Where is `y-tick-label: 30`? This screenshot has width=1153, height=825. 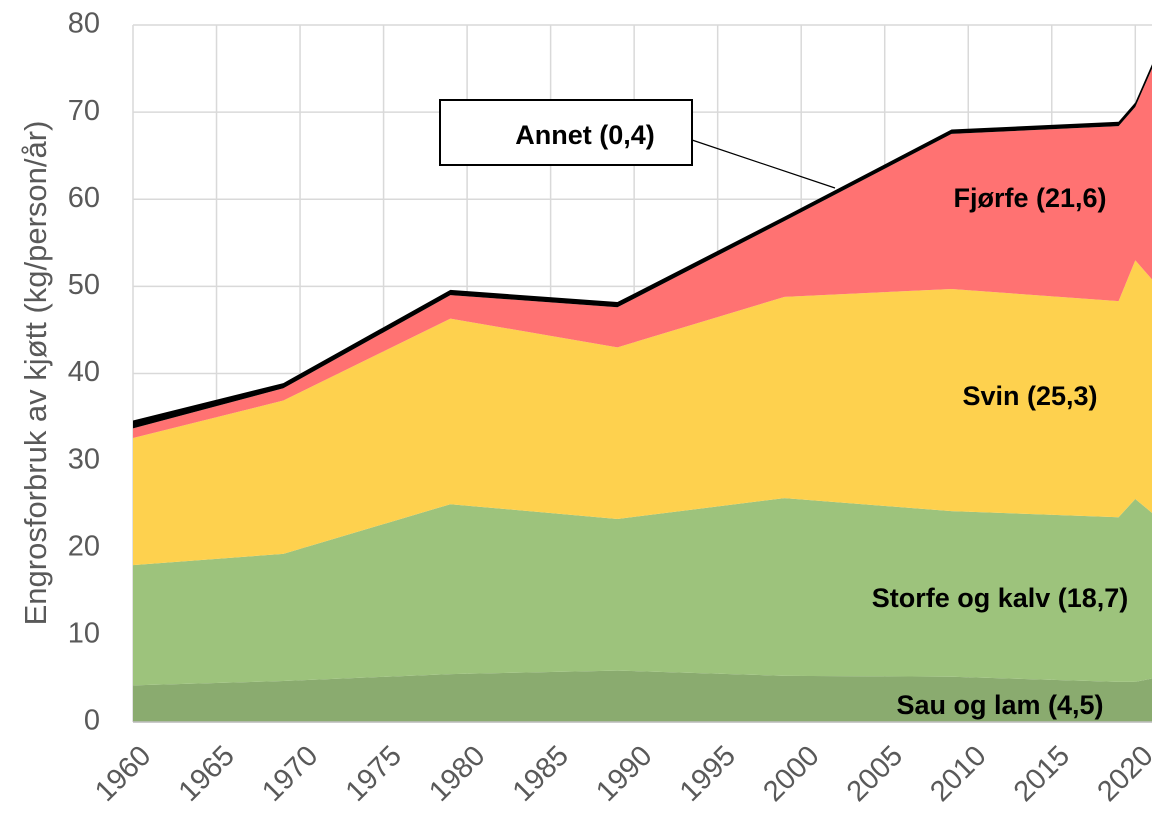
y-tick-label: 30 is located at coordinates (84, 459).